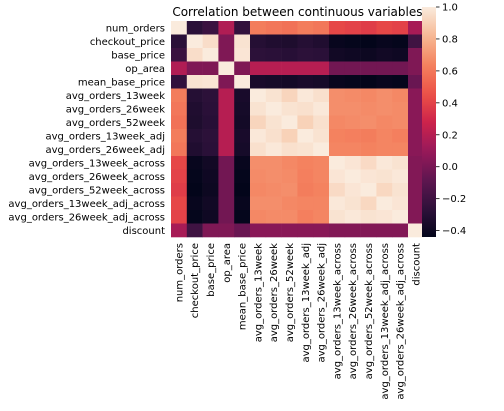 The width and height of the screenshot is (504, 411). What do you see at coordinates (97, 177) in the screenshot?
I see `row-label: avg_orders_26week_across` at bounding box center [97, 177].